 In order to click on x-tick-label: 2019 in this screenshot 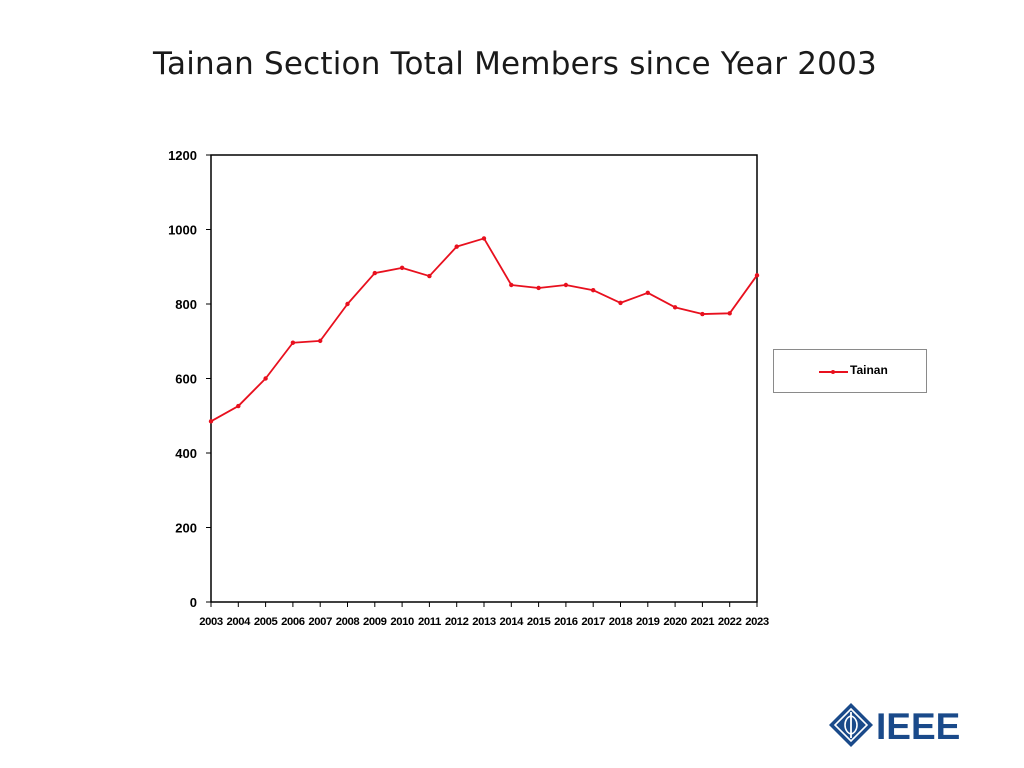, I will do `click(648, 622)`.